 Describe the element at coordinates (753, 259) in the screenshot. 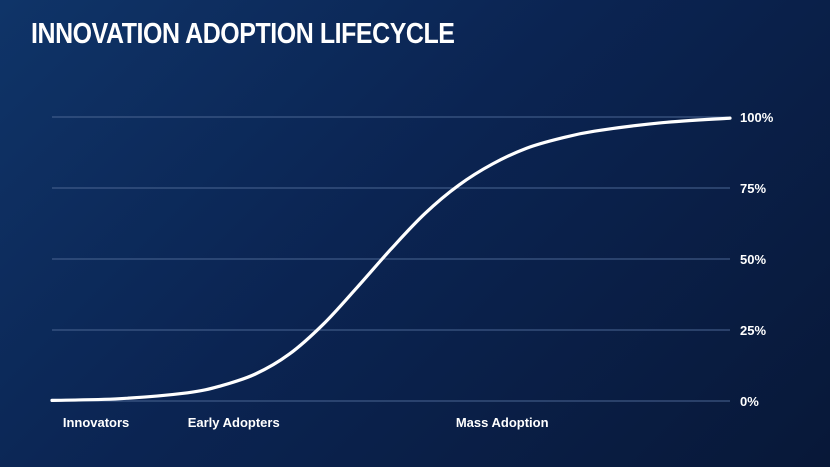

I see `y-tick-label: 50%` at that location.